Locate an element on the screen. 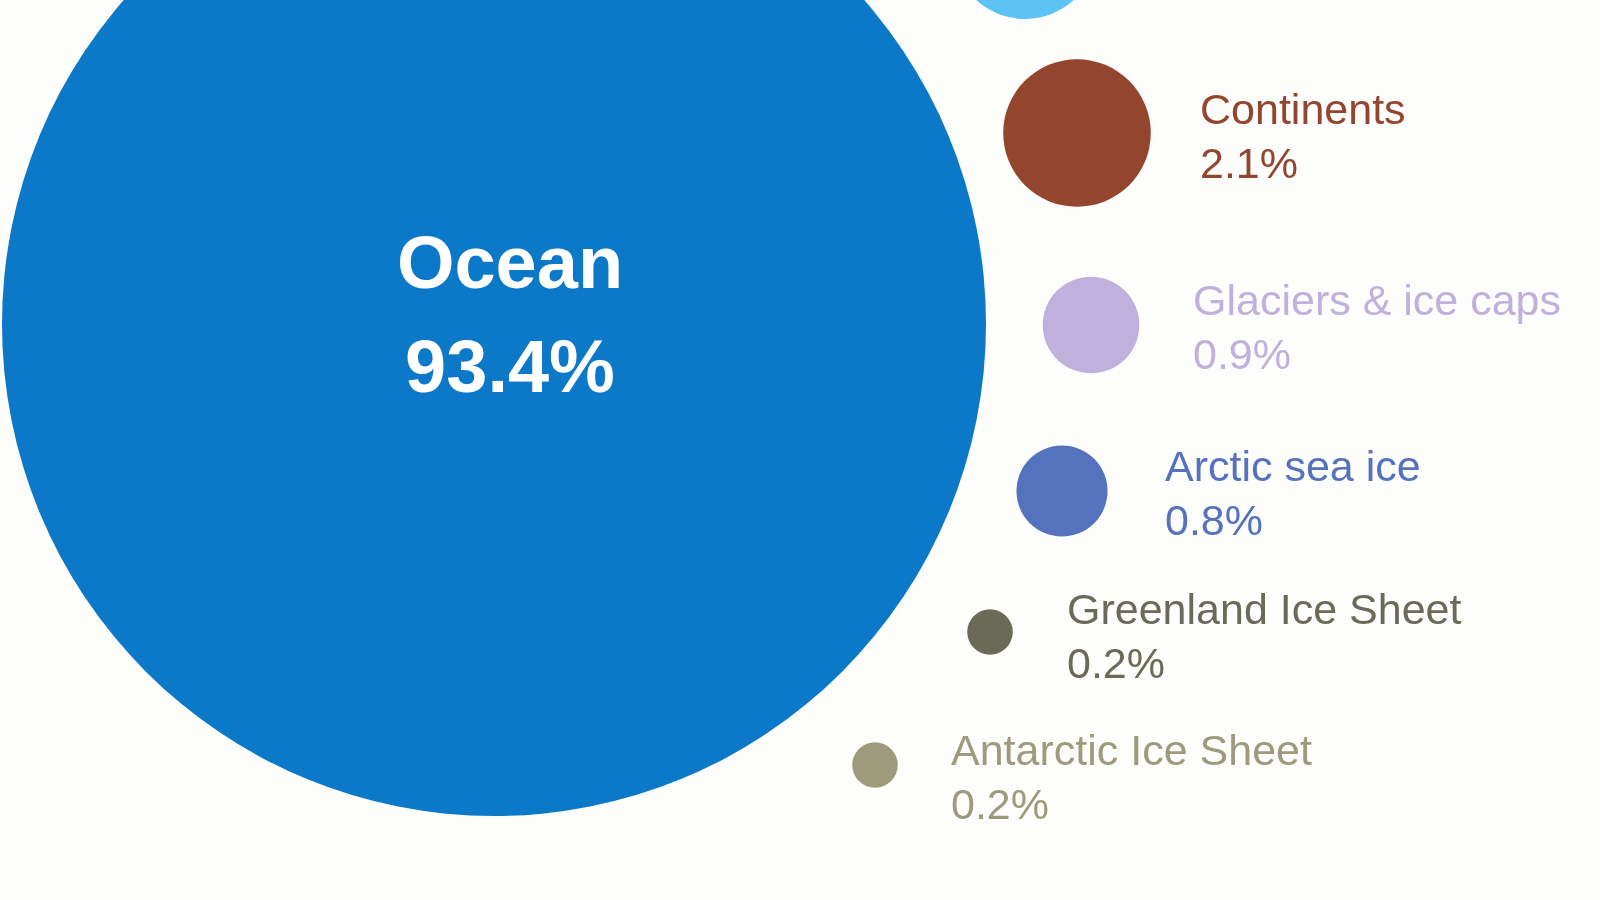  category-label: Arctic sea ice is located at coordinates (1293, 465).